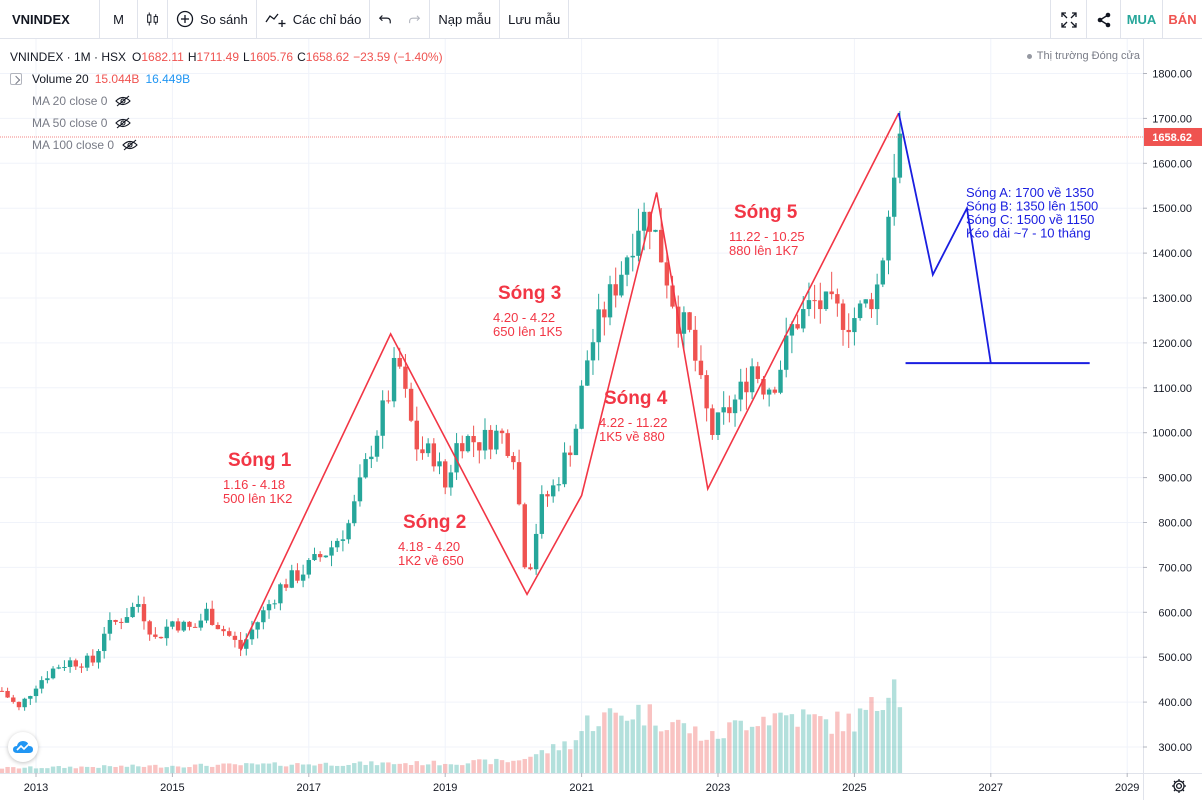 The image size is (1202, 800). Describe the element at coordinates (944, 238) in the screenshot. I see `abc-projection-line` at that location.